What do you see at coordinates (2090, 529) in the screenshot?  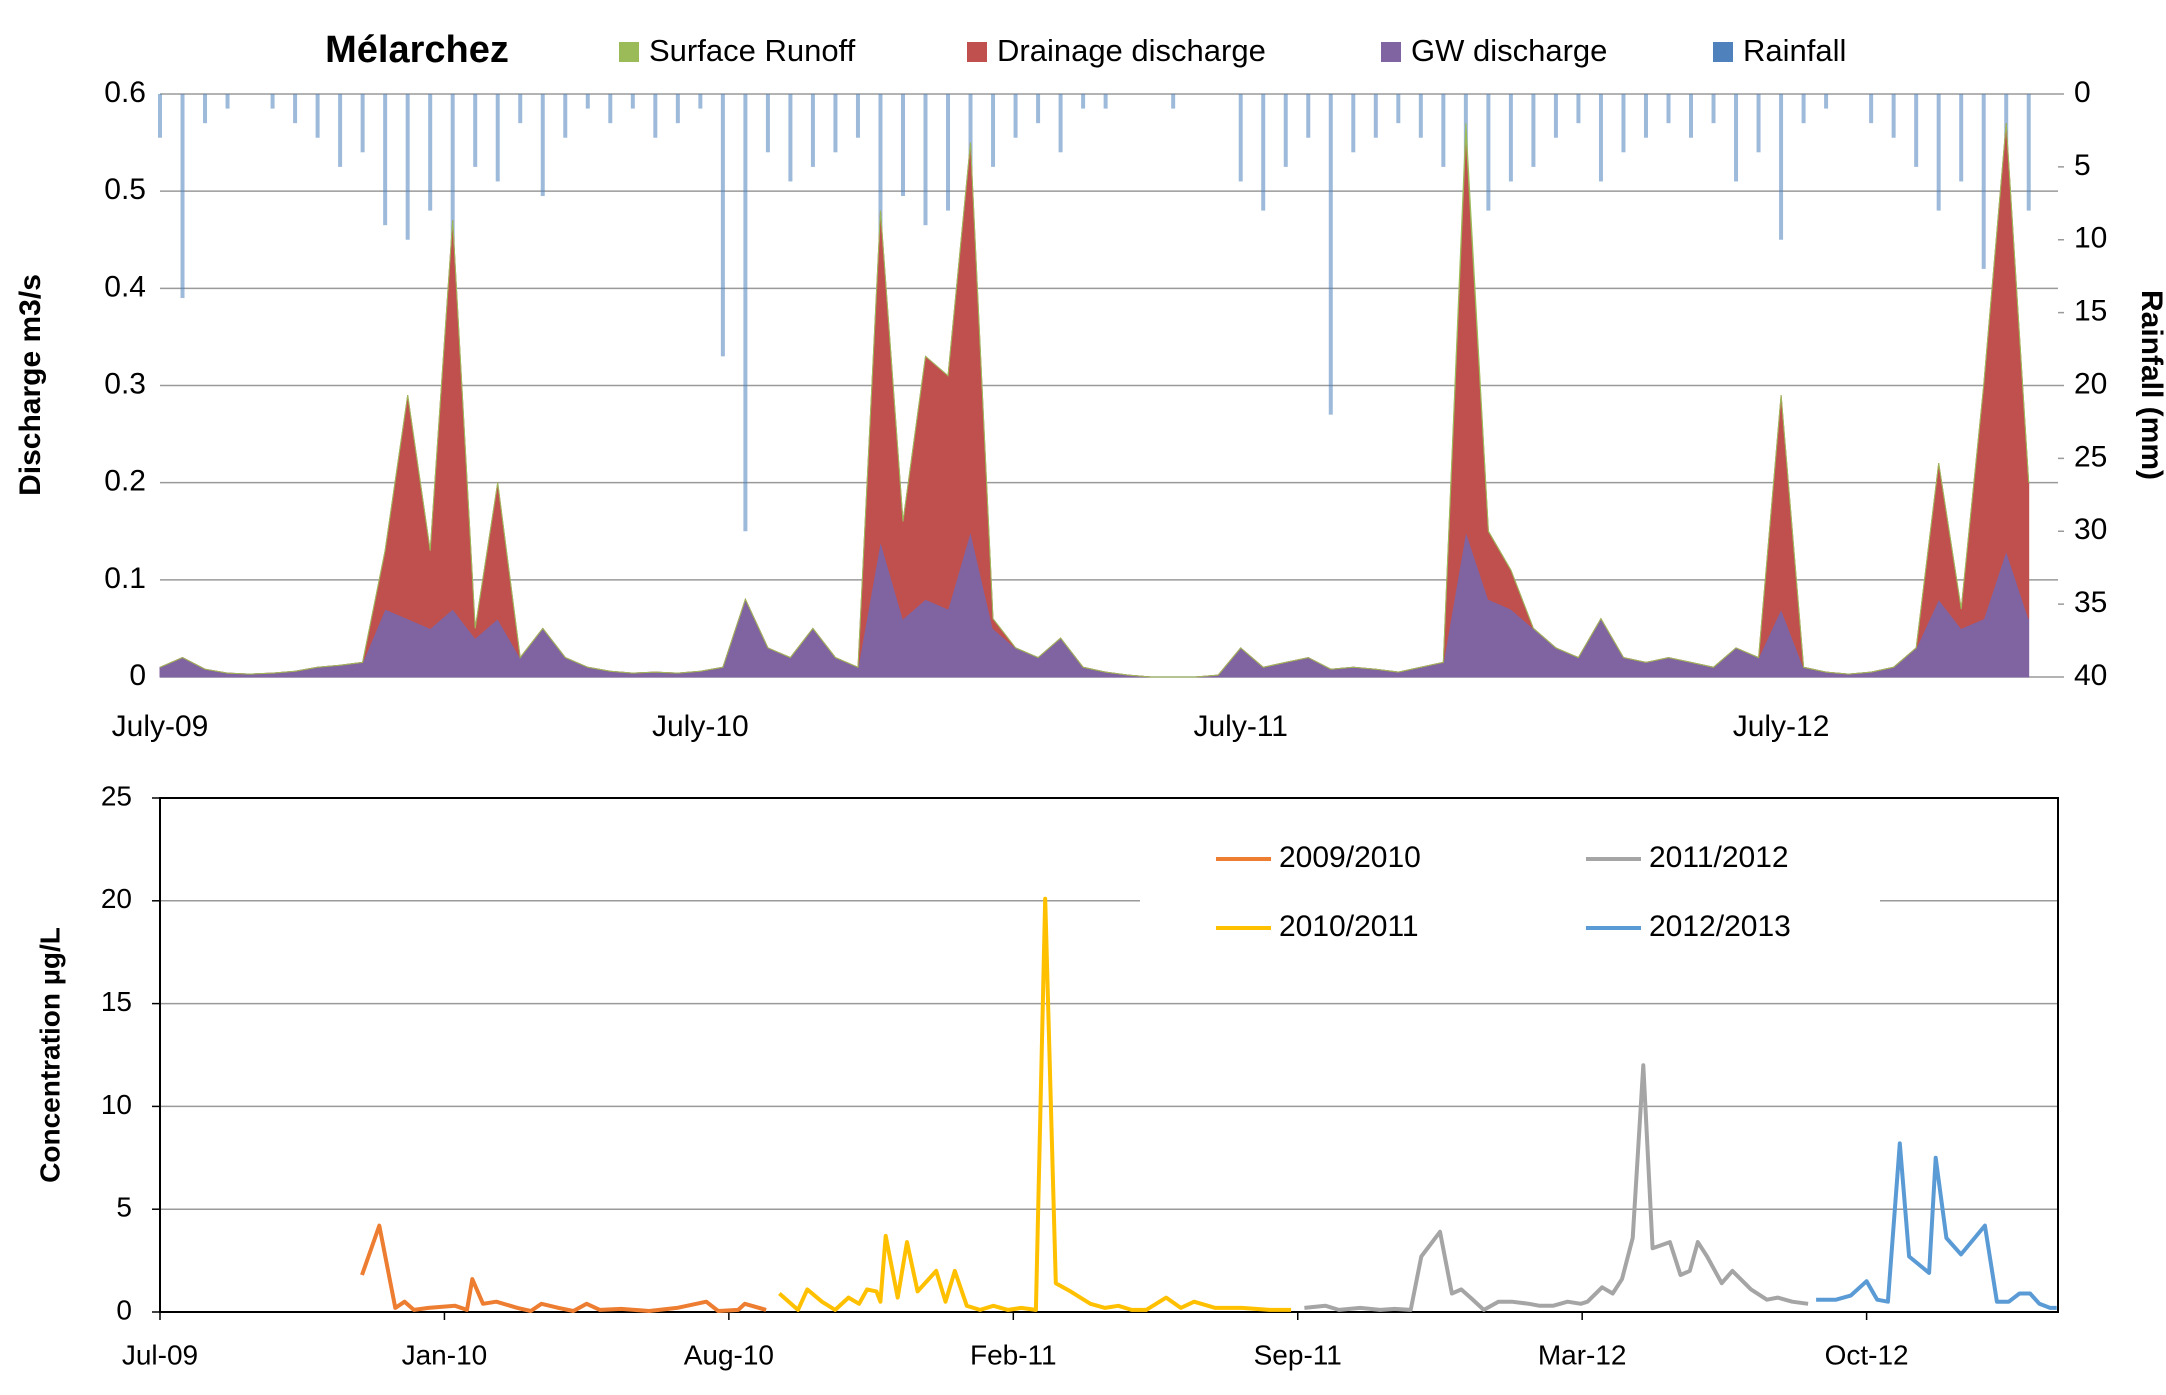 I see `y2-tick-label: 30` at bounding box center [2090, 529].